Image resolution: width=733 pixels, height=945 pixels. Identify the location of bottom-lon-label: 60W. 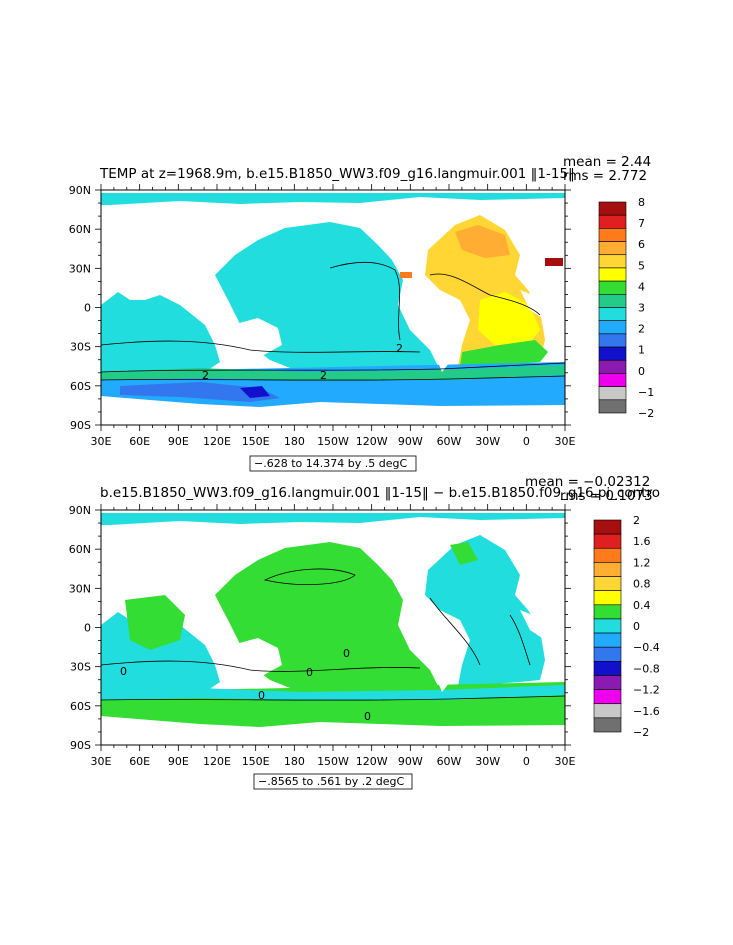
(449, 761).